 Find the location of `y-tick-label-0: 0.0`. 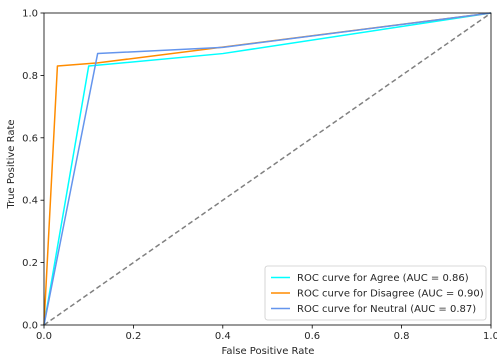

y-tick-label-0: 0.0 is located at coordinates (30, 326).